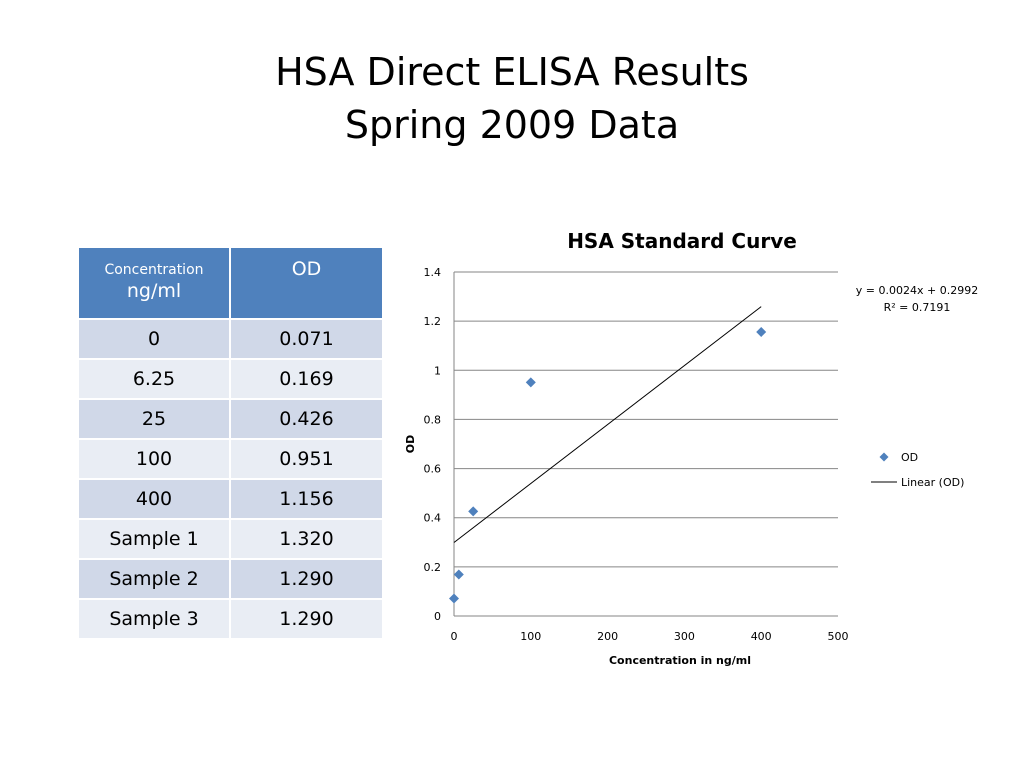 The width and height of the screenshot is (1024, 768). I want to click on concentration-cell: Sample 1, so click(154, 539).